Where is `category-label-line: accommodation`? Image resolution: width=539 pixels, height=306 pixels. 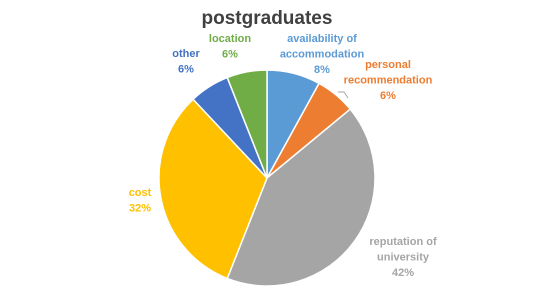
category-label-line: accommodation is located at coordinates (322, 55).